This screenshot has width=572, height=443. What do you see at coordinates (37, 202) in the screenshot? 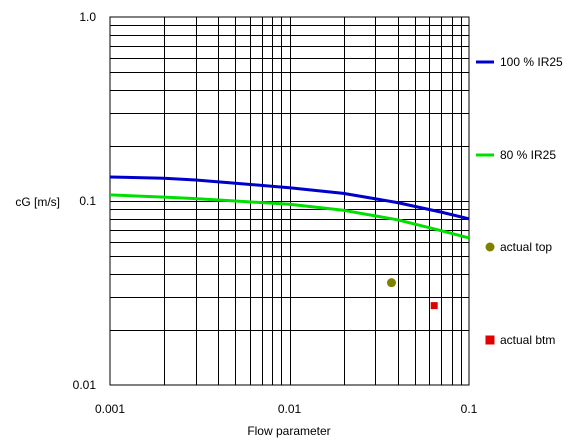
I see `y-axis-label: cG [m/s]` at bounding box center [37, 202].